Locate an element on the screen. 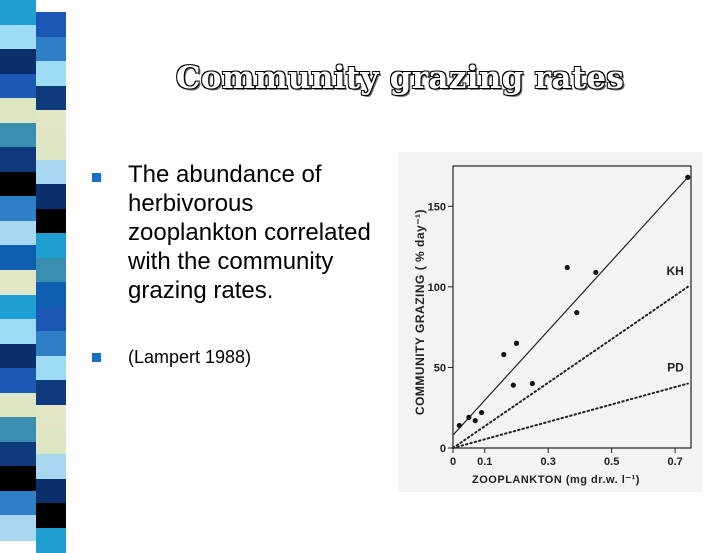 This screenshot has width=720, height=553. y-tick-label: 0 is located at coordinates (443, 449).